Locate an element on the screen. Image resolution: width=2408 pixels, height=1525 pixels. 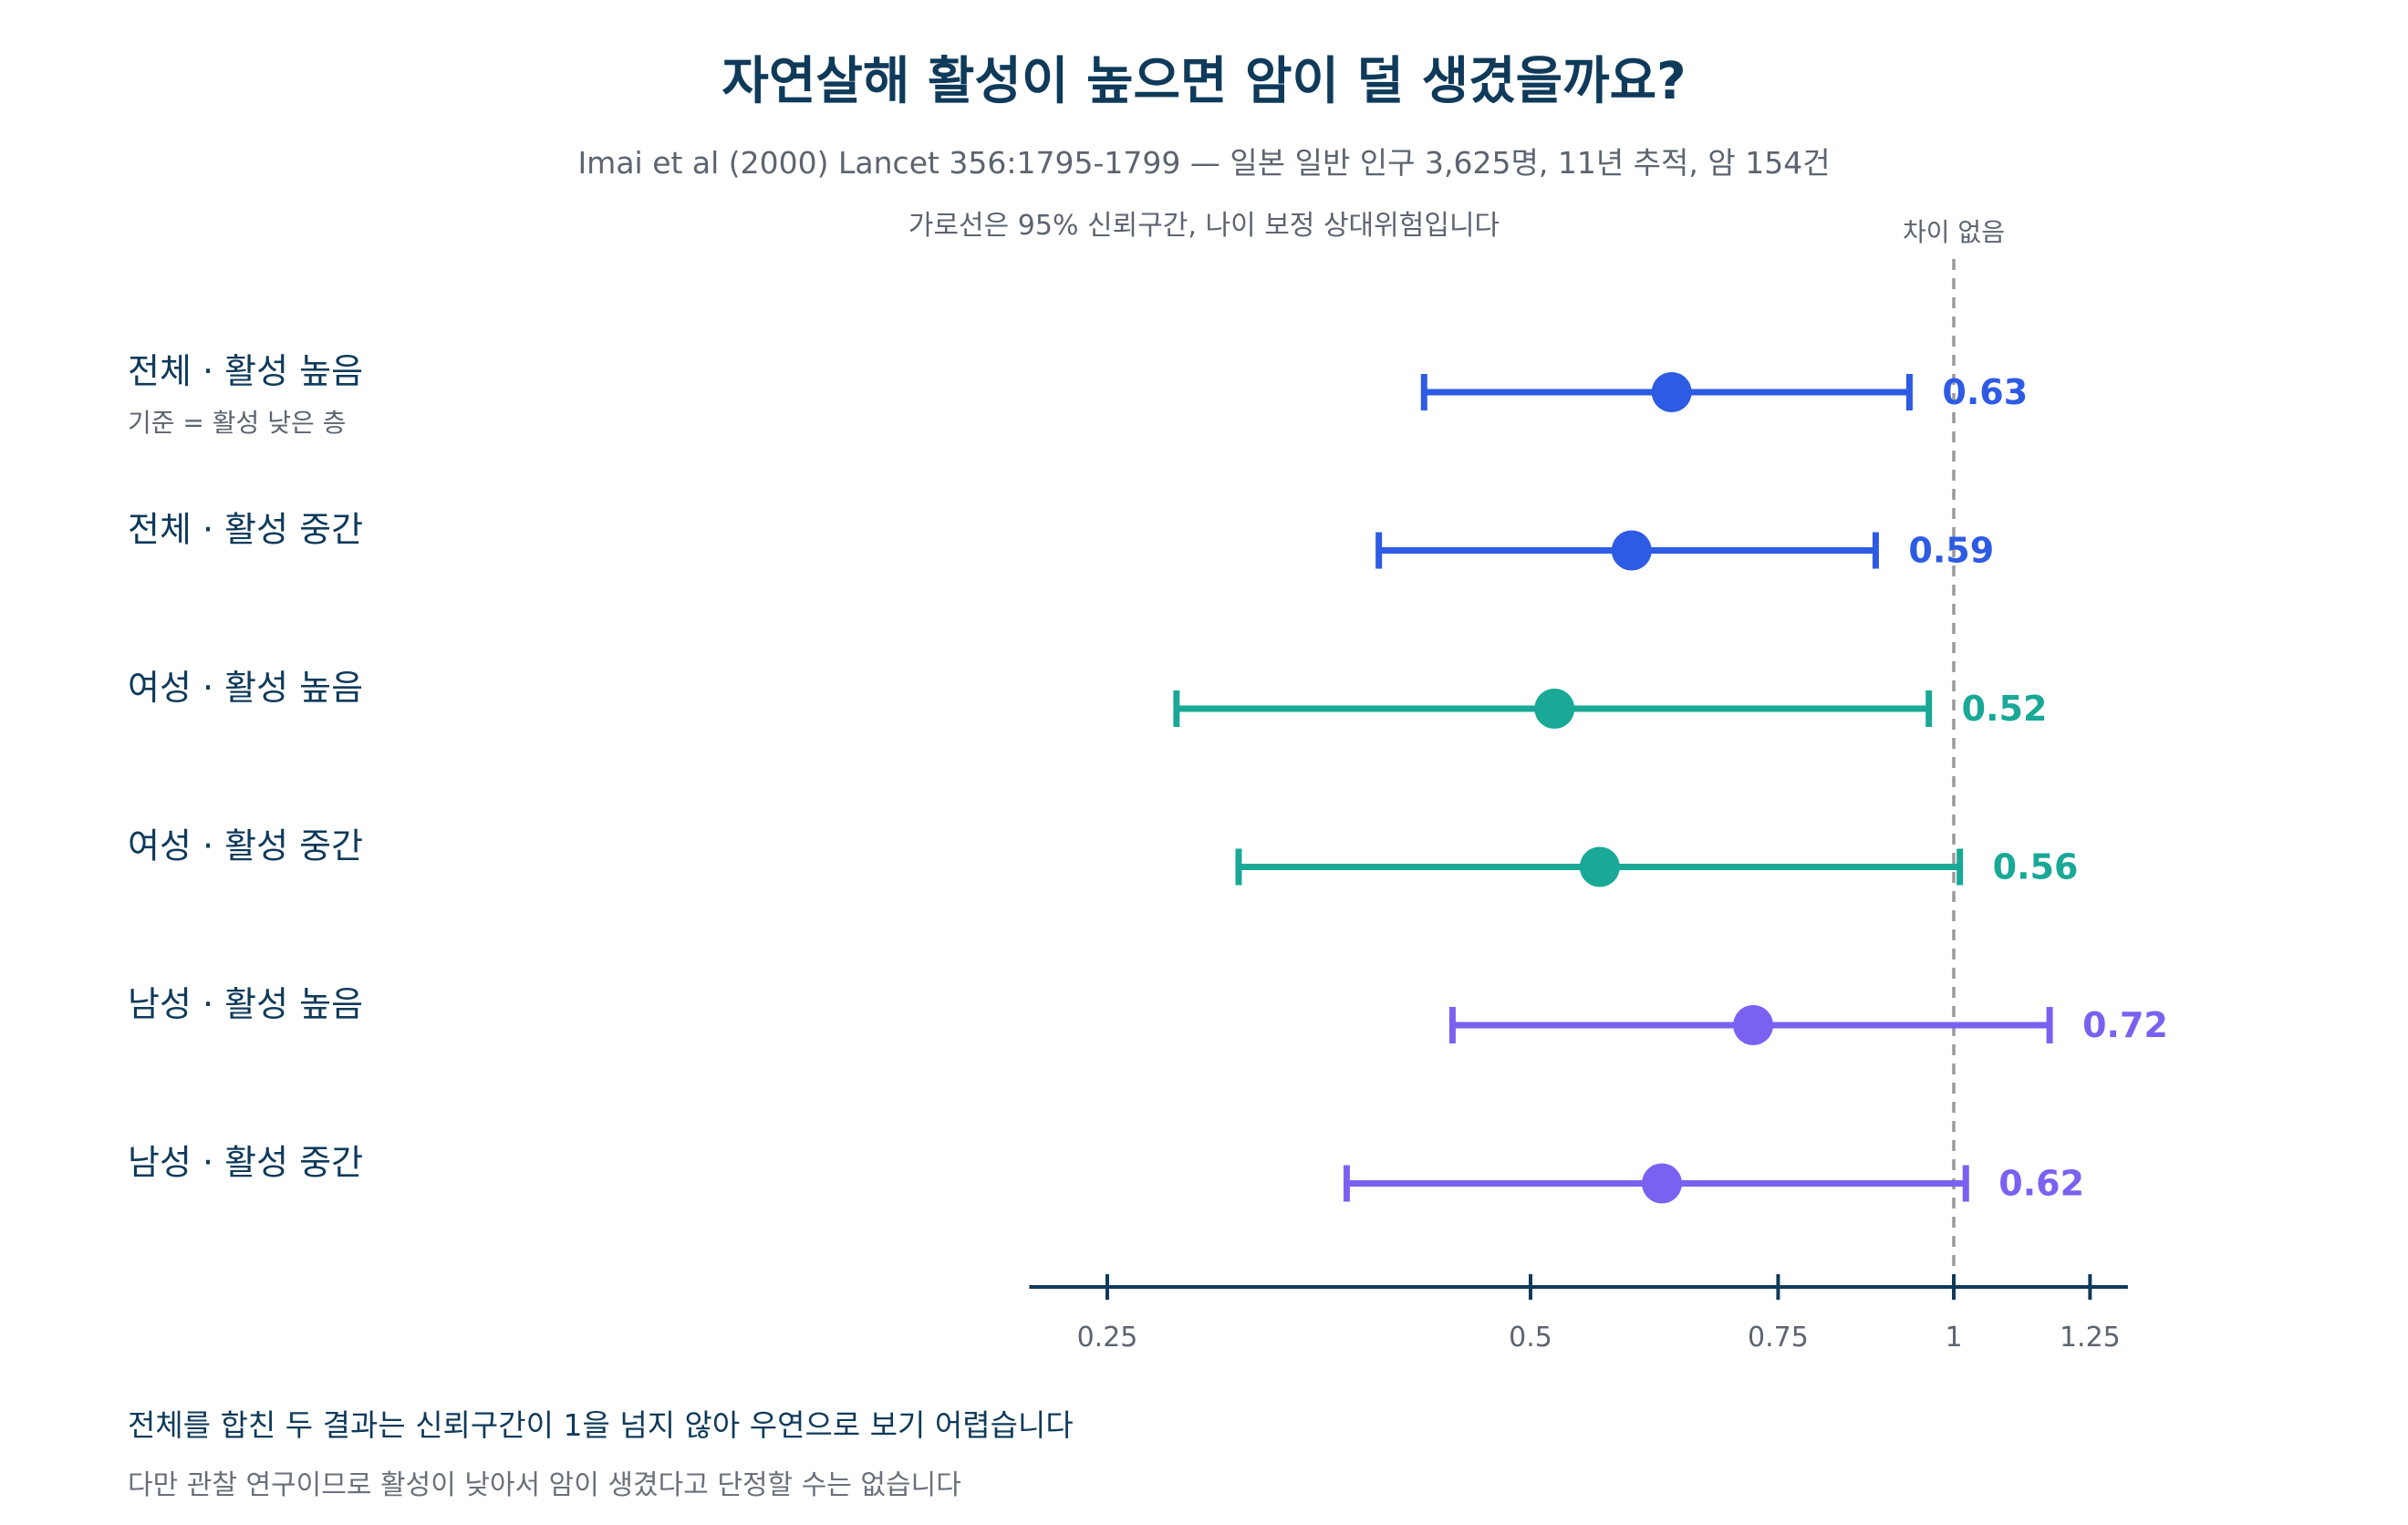
chart-title: 자연살해 활성이 높으면 암이 덜 생겼을까요? is located at coordinates (1204, 81).